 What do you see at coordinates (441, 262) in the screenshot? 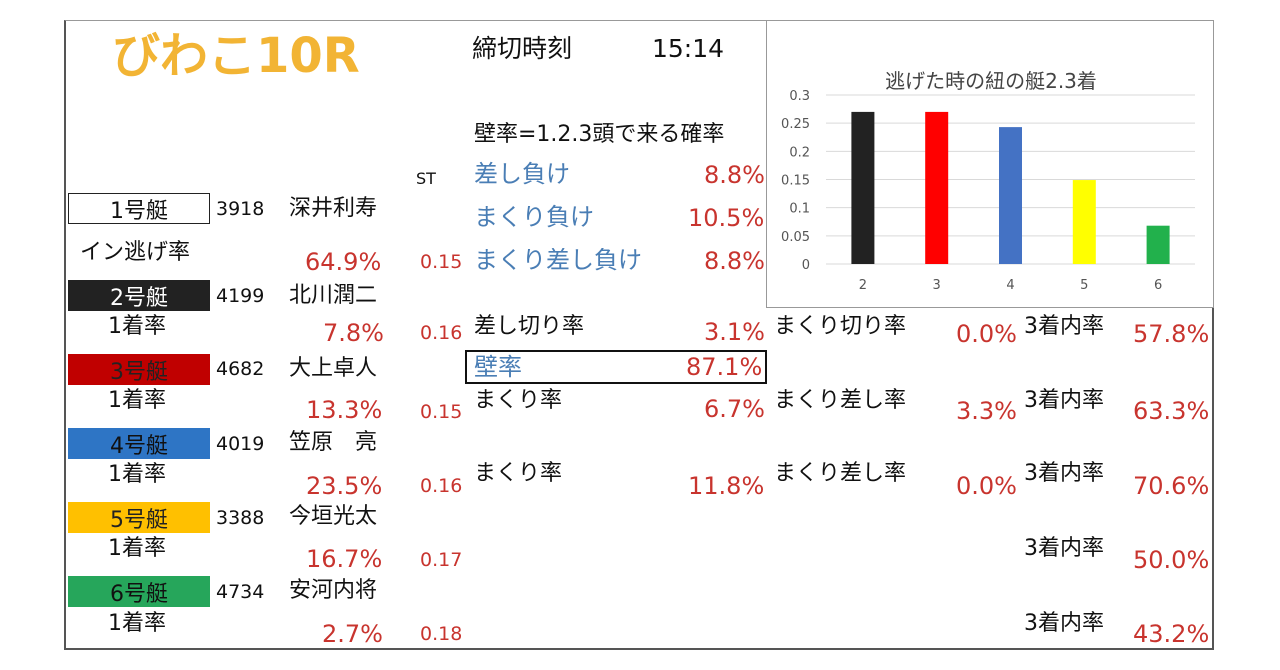
I see `boat-1-st: 0.15` at bounding box center [441, 262].